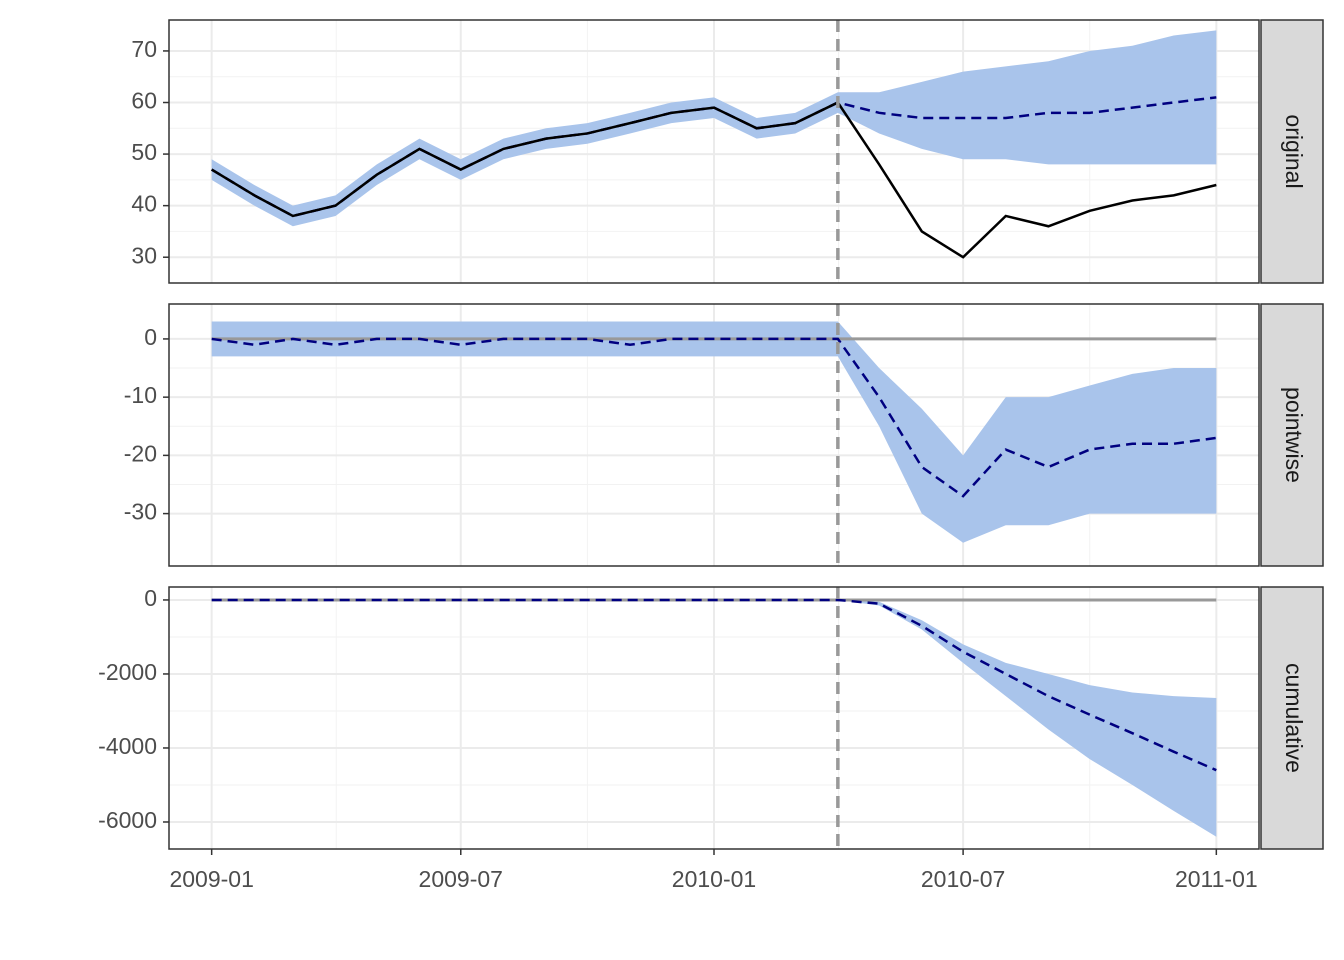  Describe the element at coordinates (144, 49) in the screenshot. I see `y-tick-label: 70` at that location.